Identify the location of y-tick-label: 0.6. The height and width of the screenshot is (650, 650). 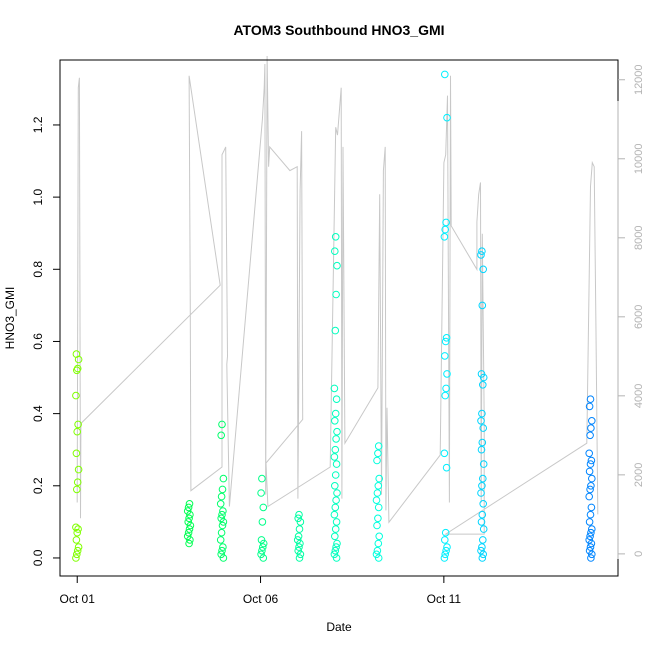
(38, 341).